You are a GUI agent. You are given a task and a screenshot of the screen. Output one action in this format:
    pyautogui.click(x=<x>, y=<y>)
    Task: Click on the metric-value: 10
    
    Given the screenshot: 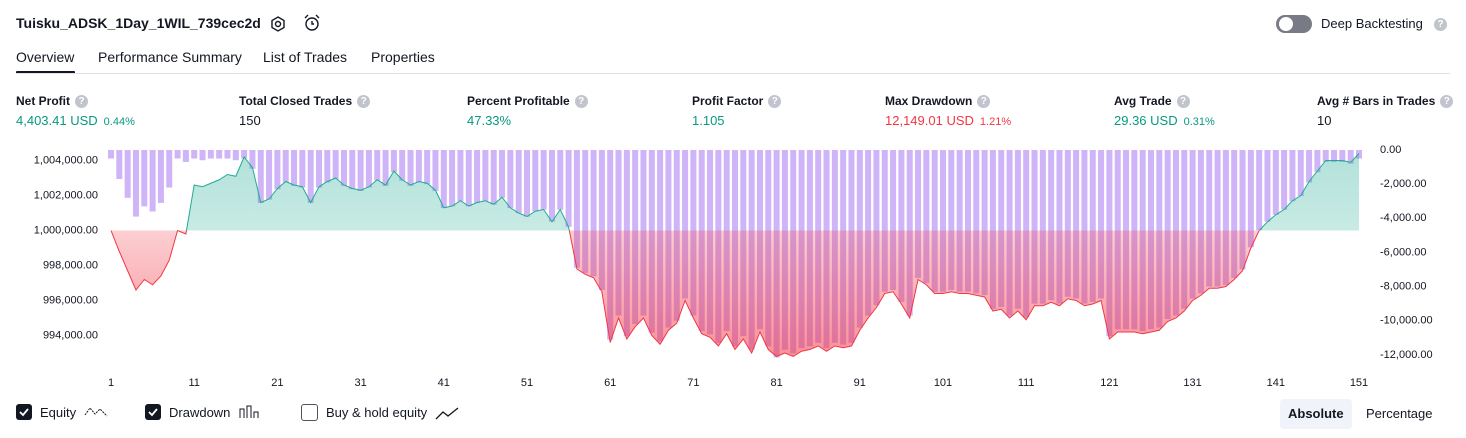 What is the action you would take?
    pyautogui.click(x=1324, y=120)
    